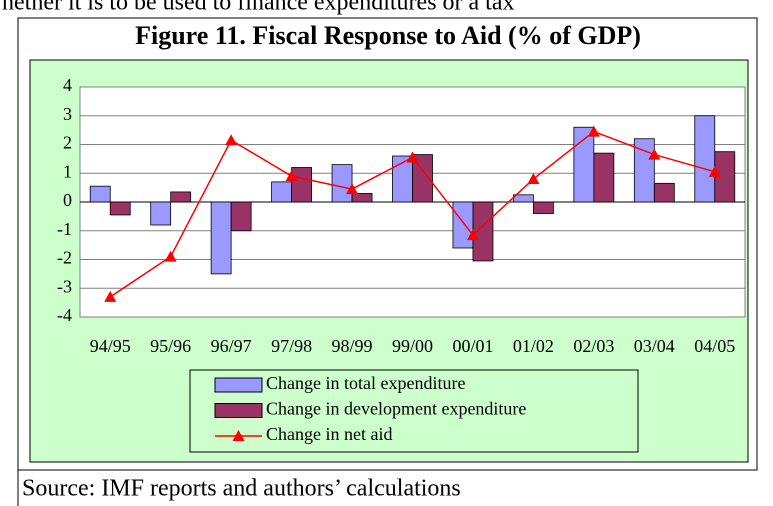  What do you see at coordinates (533, 346) in the screenshot?
I see `x-tick-label: 01/02` at bounding box center [533, 346].